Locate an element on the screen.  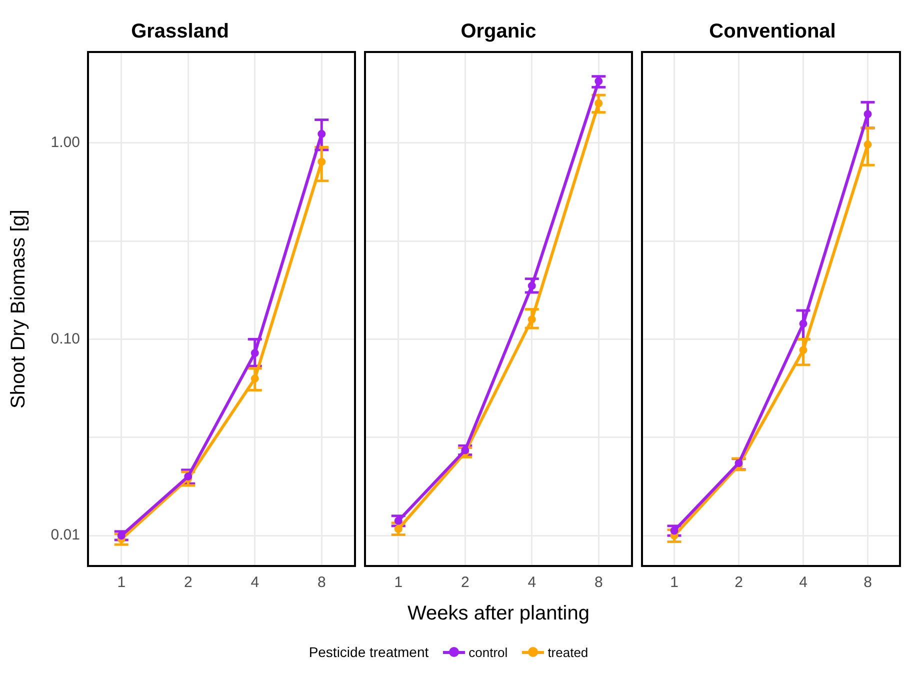
chart-title: Organic is located at coordinates (498, 31).